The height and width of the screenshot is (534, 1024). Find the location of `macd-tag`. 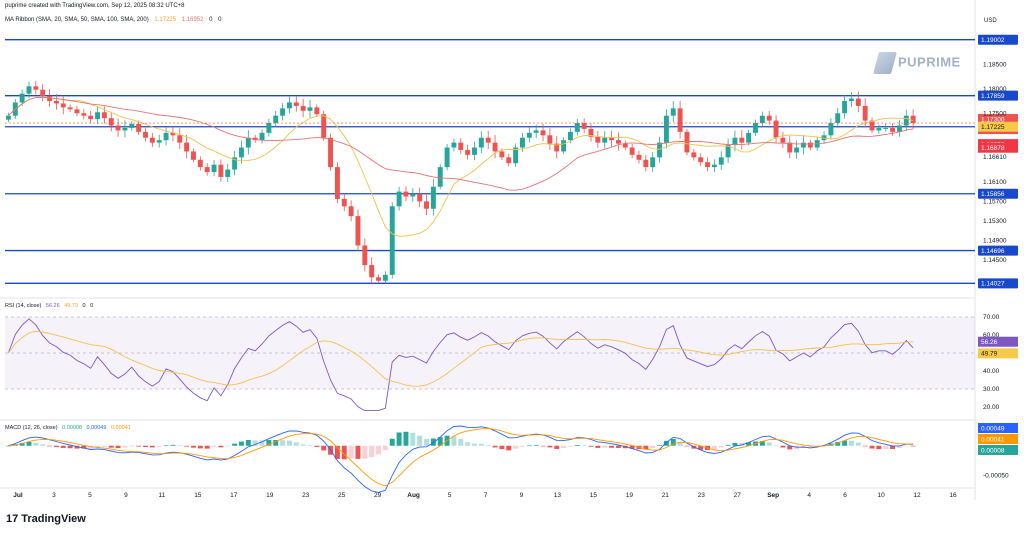

macd-tag is located at coordinates (998, 450).